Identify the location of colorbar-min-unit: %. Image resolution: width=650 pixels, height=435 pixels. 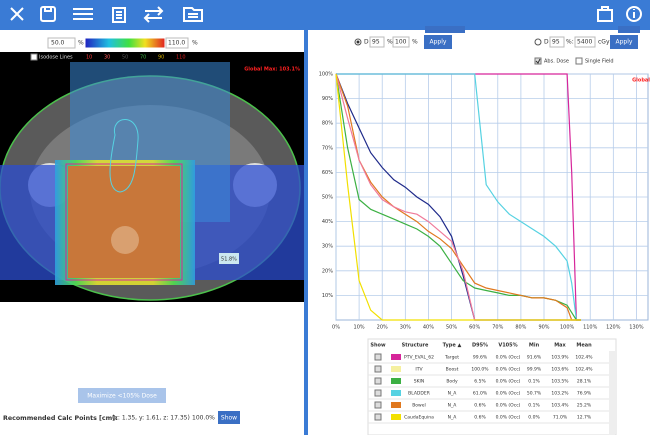
(81, 43).